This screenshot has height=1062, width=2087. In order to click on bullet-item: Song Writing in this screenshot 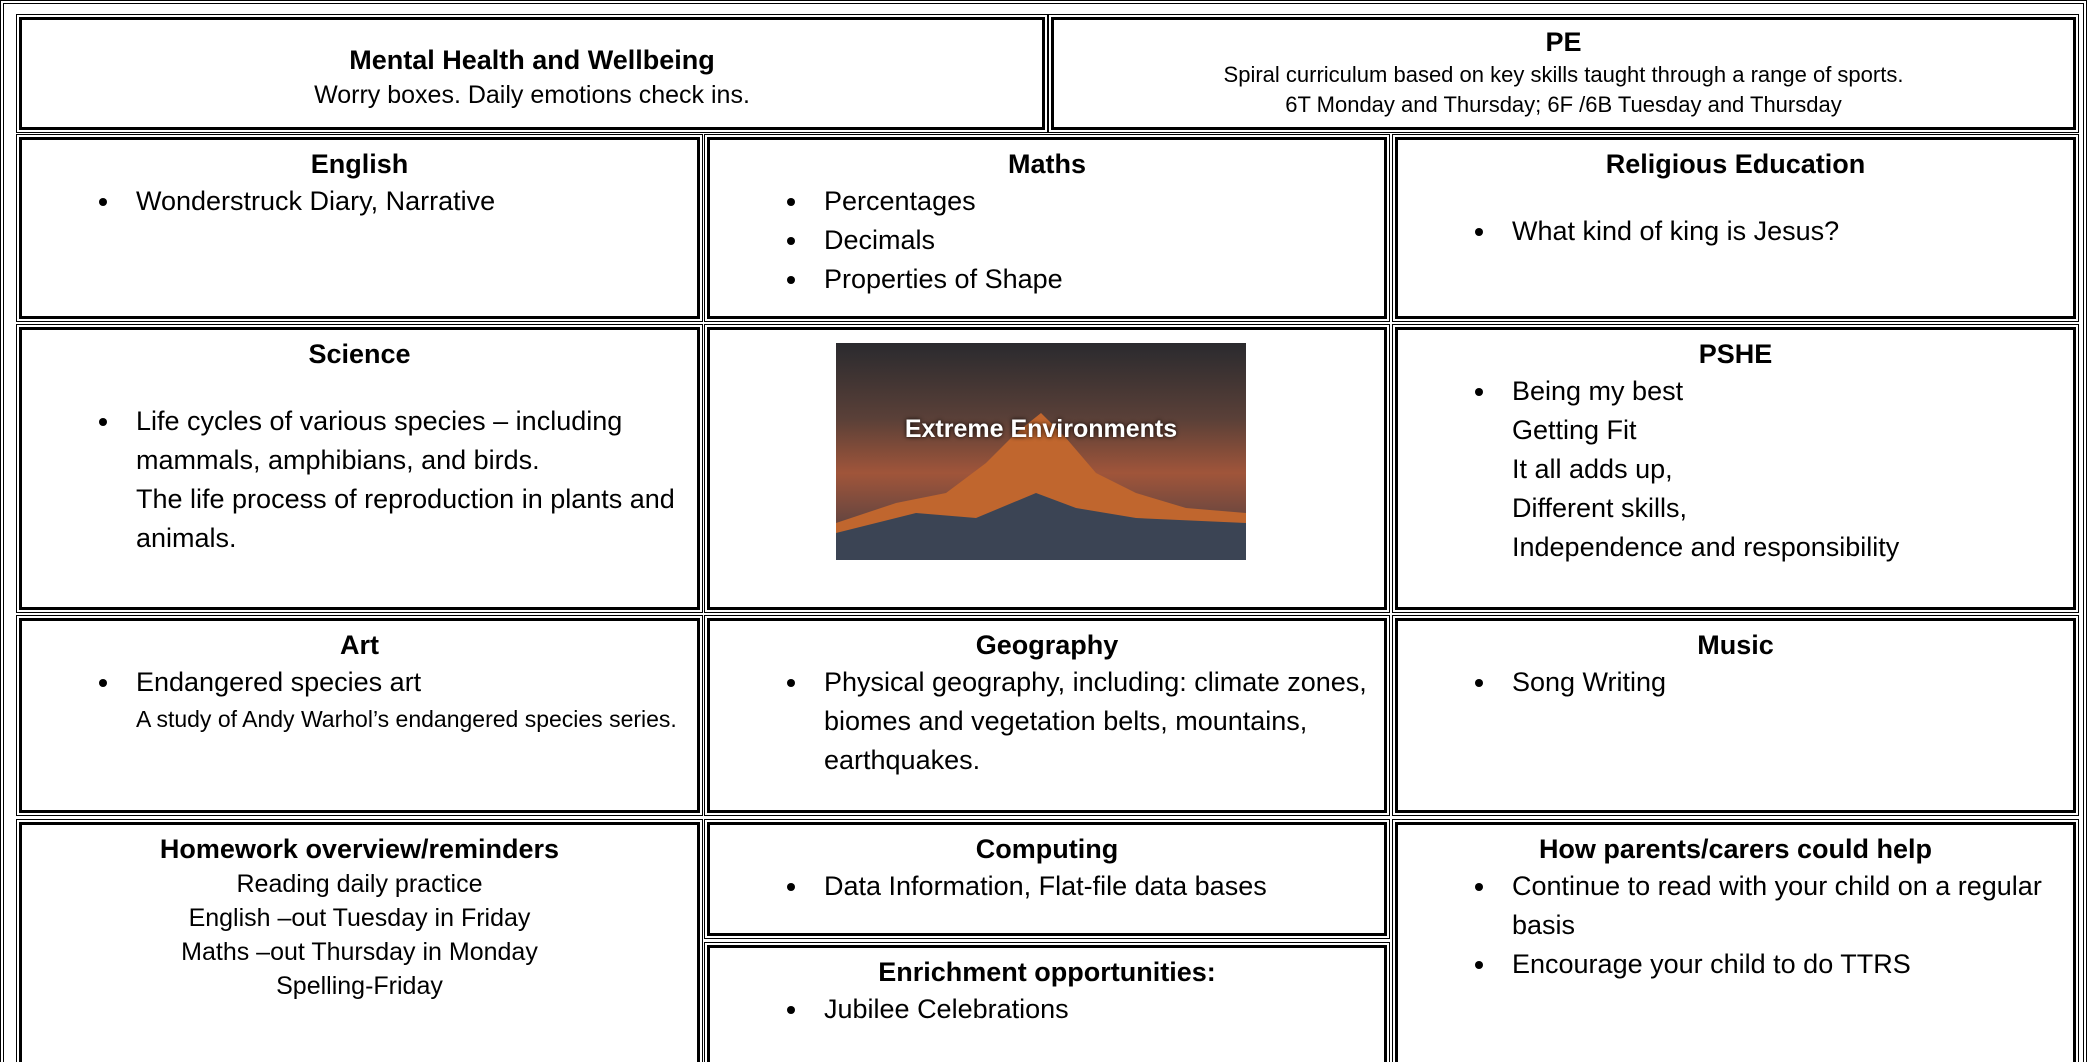, I will do `click(1778, 682)`.